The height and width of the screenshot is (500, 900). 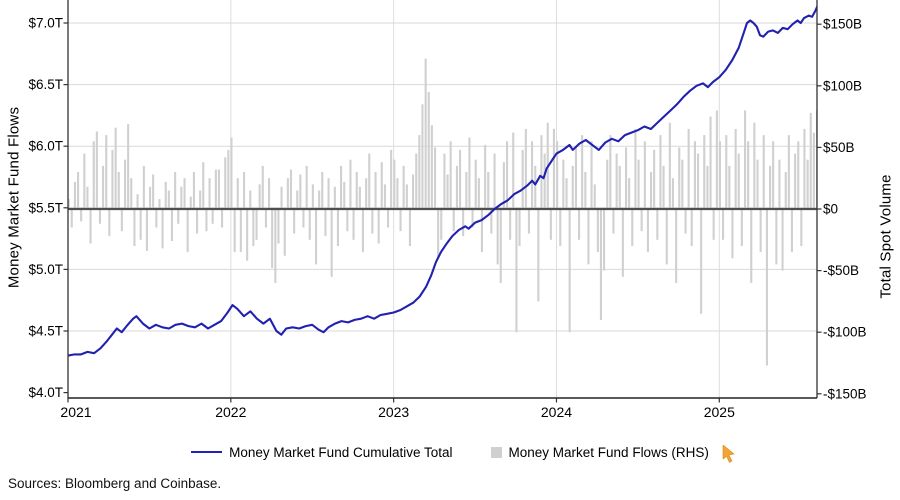 I want to click on y-right-tick-label: $0, so click(x=830, y=209).